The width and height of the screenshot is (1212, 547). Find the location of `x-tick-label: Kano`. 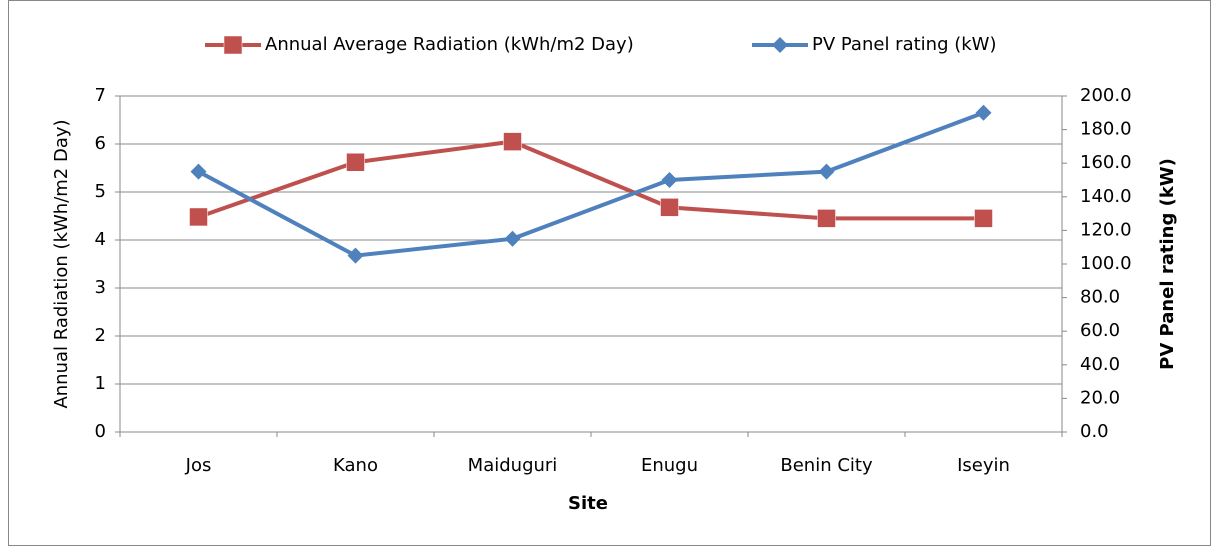

x-tick-label: Kano is located at coordinates (355, 465).